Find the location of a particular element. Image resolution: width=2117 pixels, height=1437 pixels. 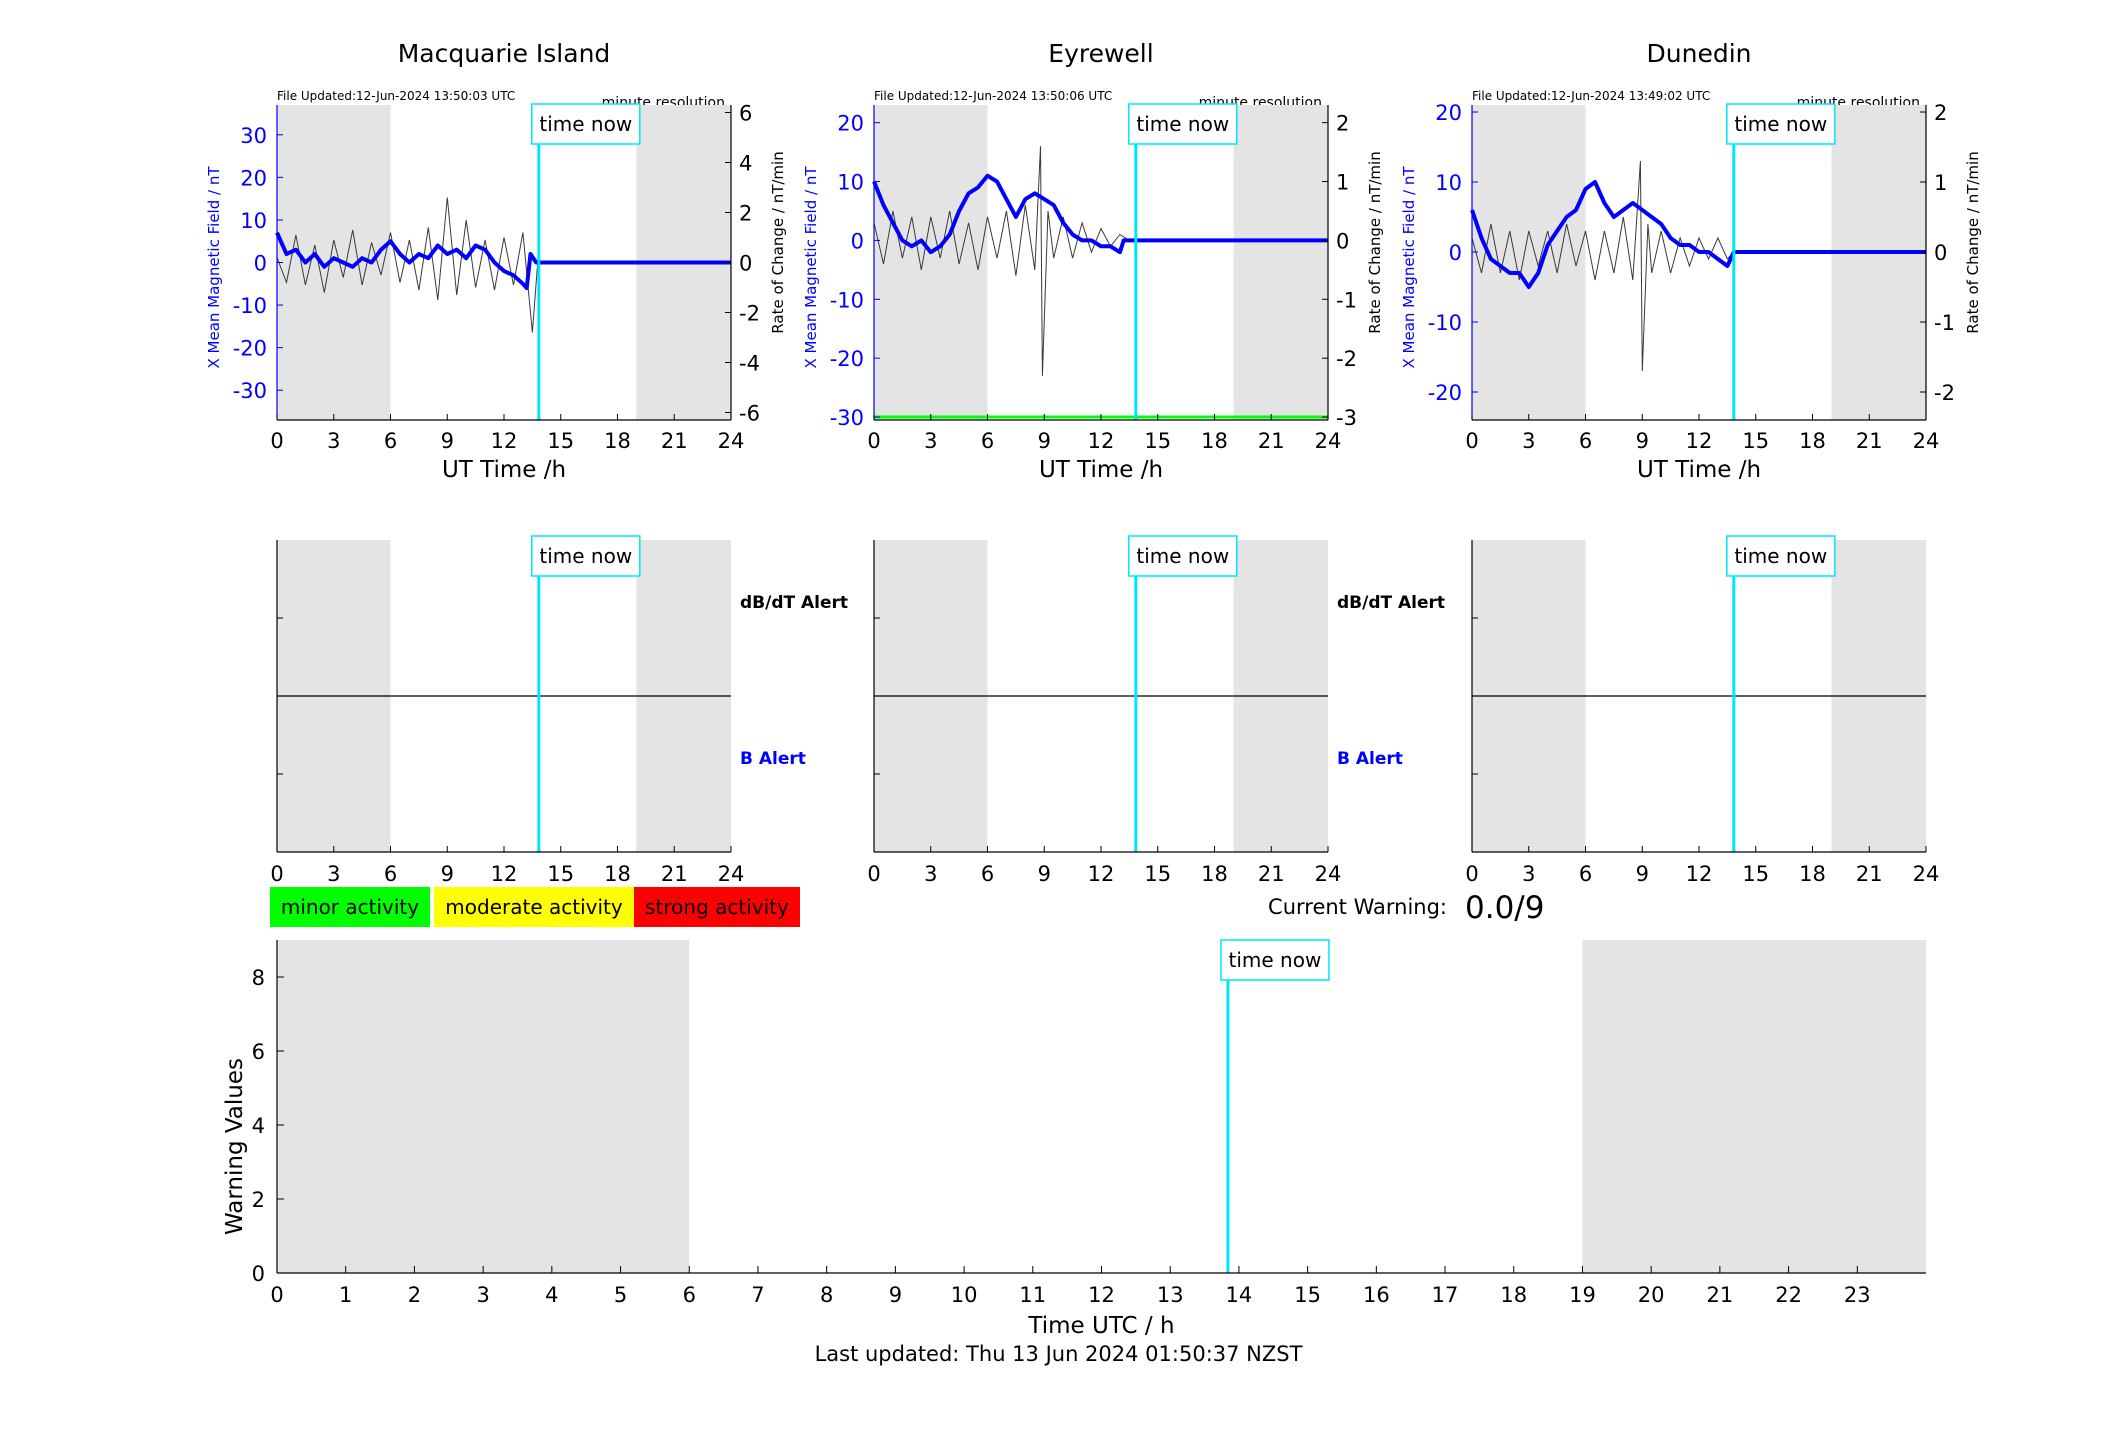

right-tick-label: 2 is located at coordinates (745, 214).